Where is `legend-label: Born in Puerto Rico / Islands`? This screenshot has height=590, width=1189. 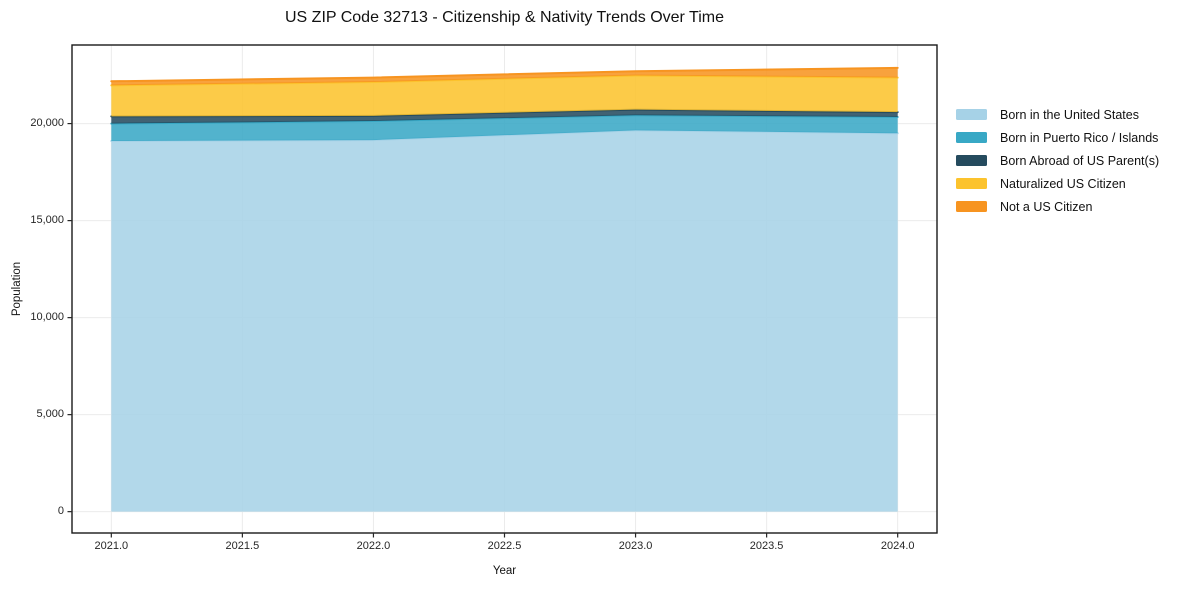 legend-label: Born in Puerto Rico / Islands is located at coordinates (1079, 137).